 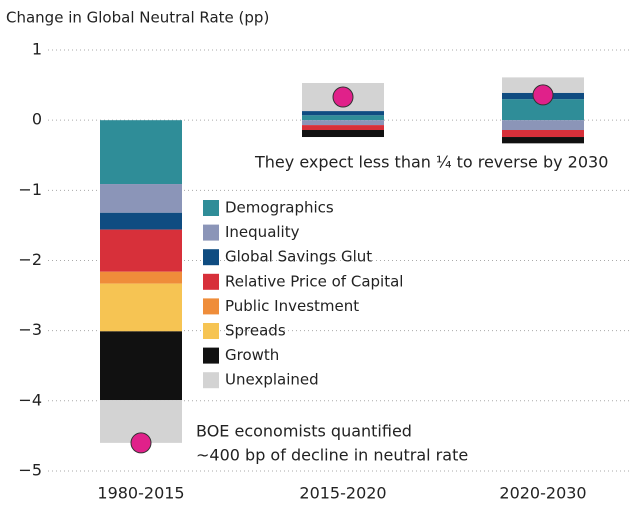 I want to click on legend-label: Growth, so click(x=252, y=355).